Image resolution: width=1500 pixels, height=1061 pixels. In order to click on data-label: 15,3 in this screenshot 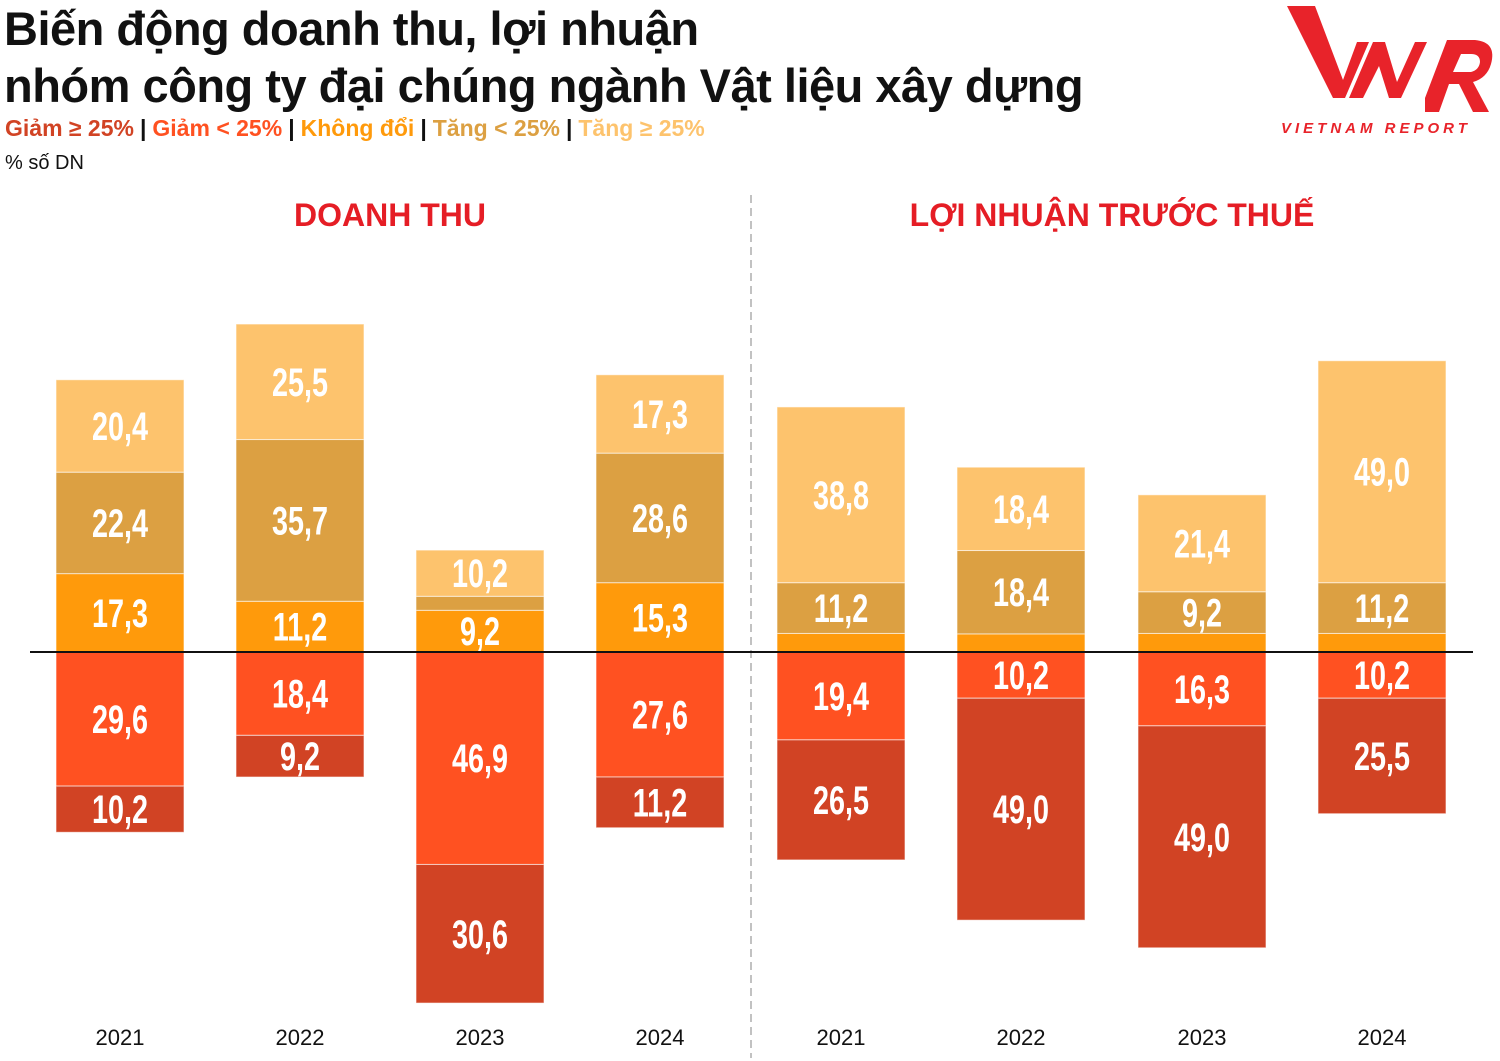, I will do `click(660, 618)`.